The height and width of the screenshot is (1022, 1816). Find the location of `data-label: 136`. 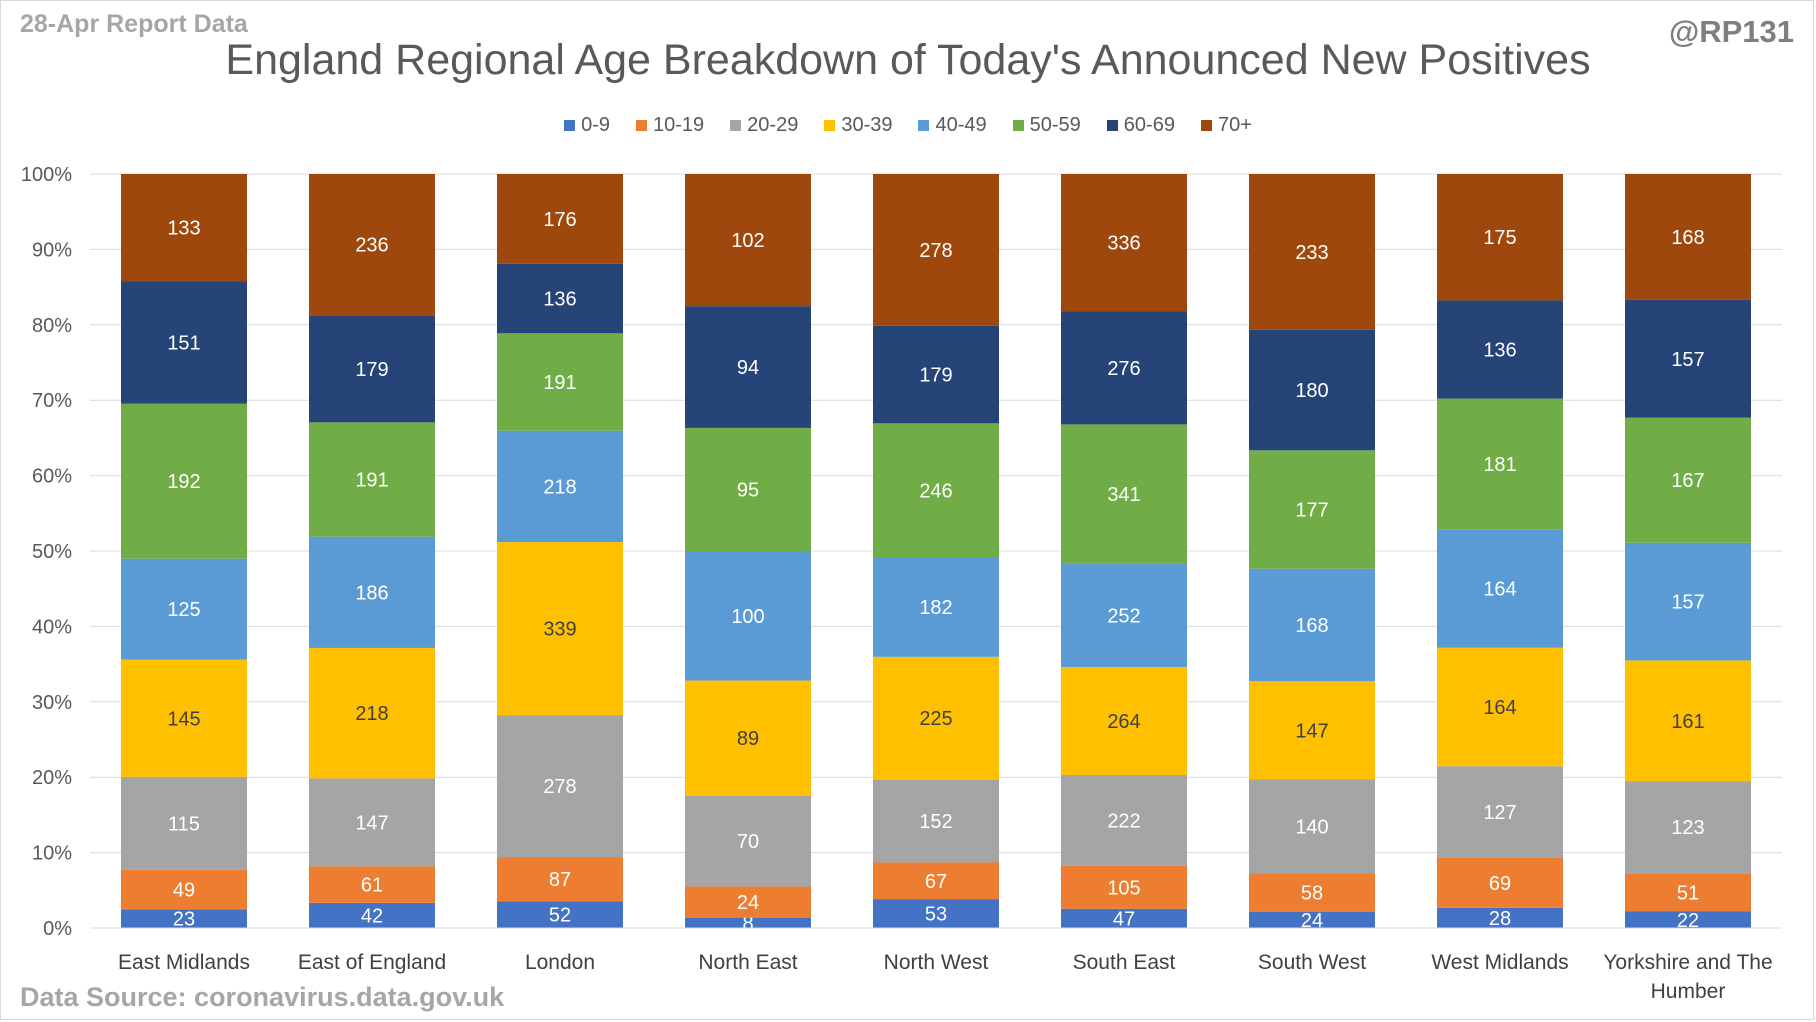

data-label: 136 is located at coordinates (1499, 351).